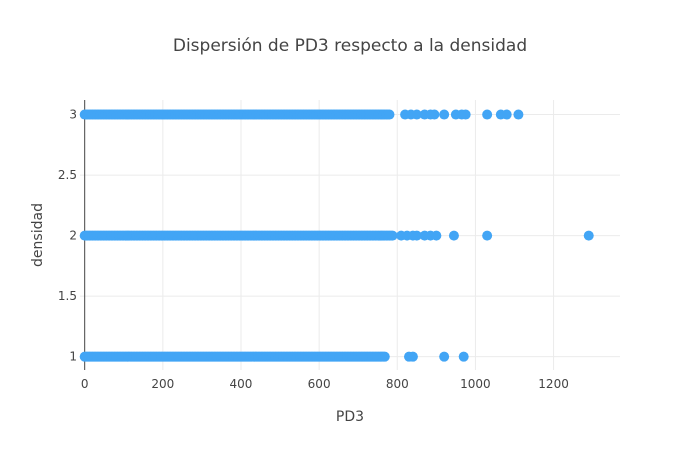 The image size is (700, 450). I want to click on x-tick-label: 600, so click(319, 384).